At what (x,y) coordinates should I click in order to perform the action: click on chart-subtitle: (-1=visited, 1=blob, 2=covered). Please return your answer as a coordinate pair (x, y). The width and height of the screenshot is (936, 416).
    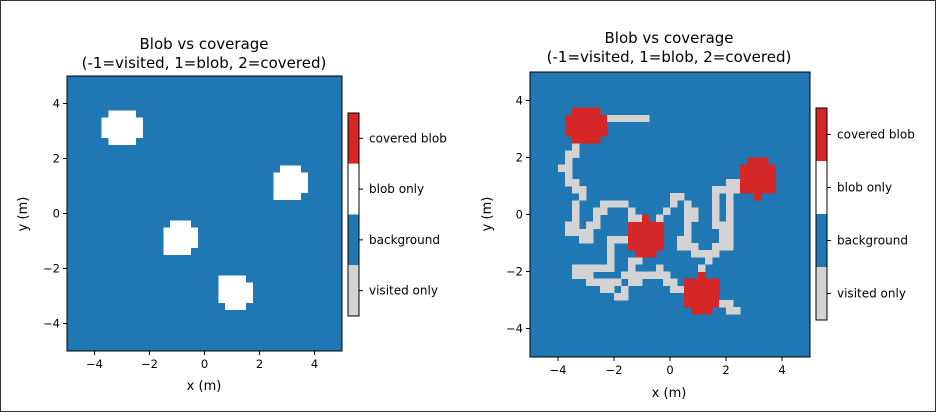
    Looking at the image, I should click on (204, 63).